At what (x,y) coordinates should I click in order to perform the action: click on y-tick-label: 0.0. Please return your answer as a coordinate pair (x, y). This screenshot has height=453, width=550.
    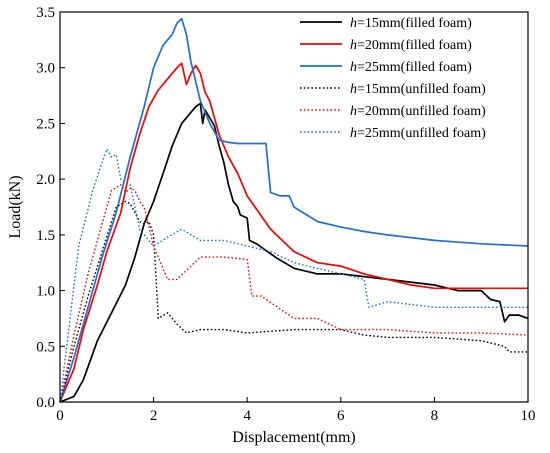
    Looking at the image, I should click on (45, 403).